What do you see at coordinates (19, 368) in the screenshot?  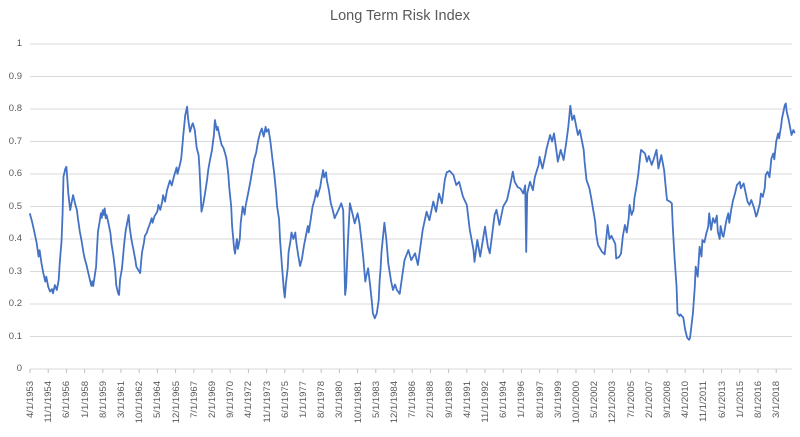 I see `y-tick-label: 0` at bounding box center [19, 368].